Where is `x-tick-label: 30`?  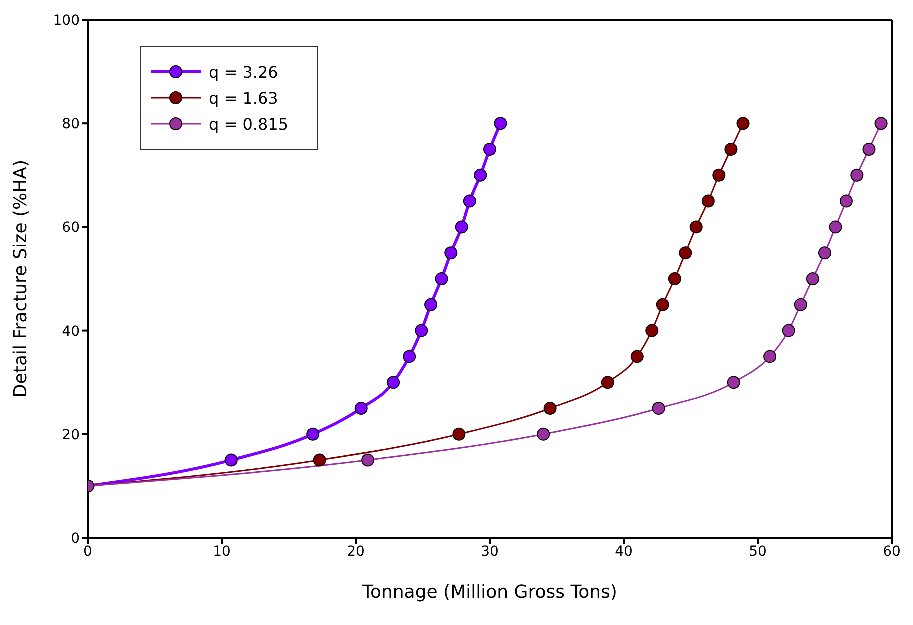 x-tick-label: 30 is located at coordinates (490, 552).